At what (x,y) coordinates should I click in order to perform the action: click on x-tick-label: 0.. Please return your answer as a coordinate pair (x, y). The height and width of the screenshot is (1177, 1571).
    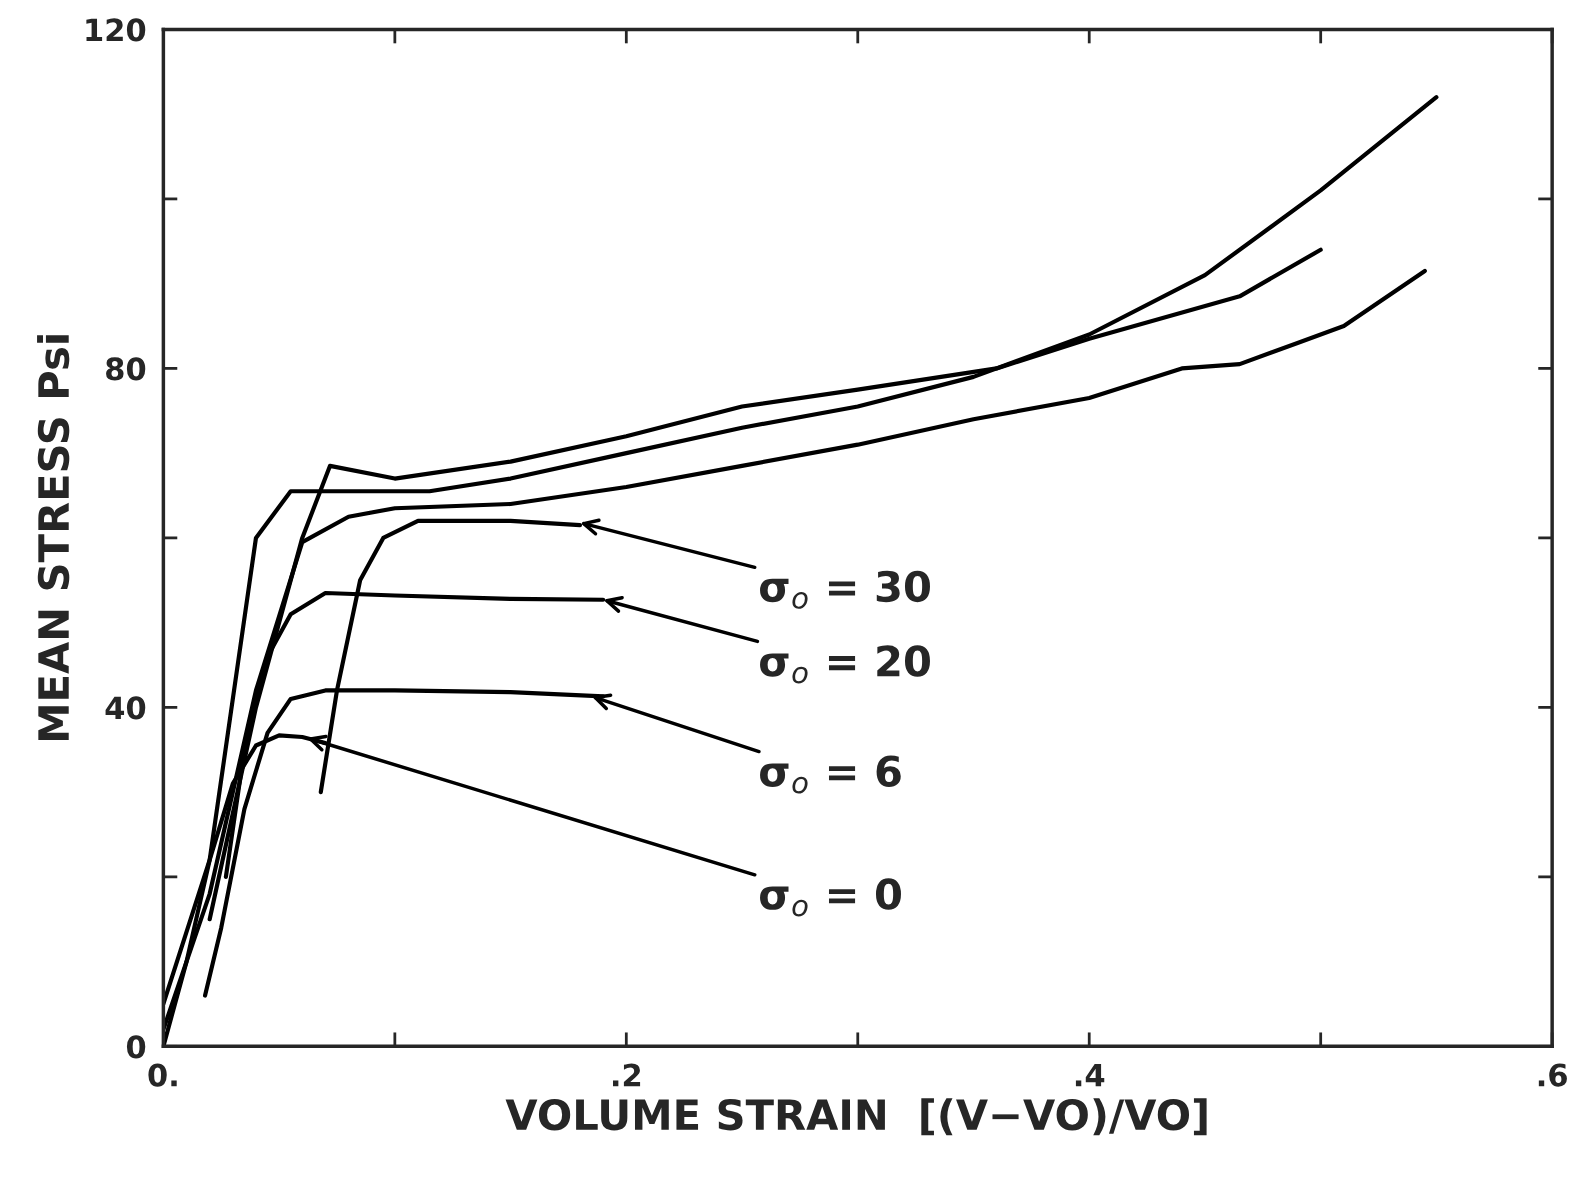
    Looking at the image, I should click on (162, 1075).